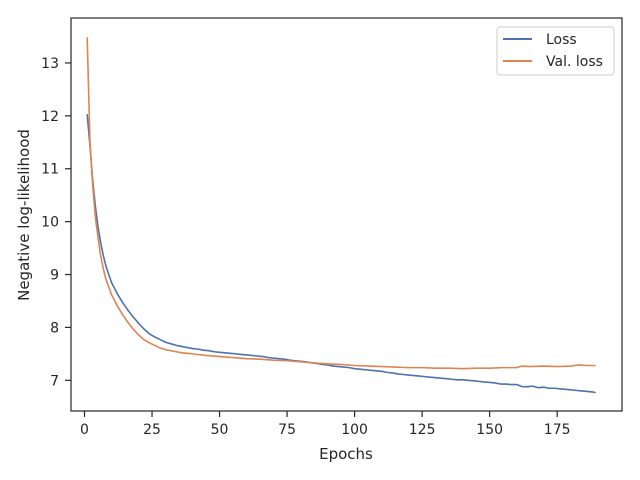  I want to click on legend: Loss Val. loss, so click(555, 51).